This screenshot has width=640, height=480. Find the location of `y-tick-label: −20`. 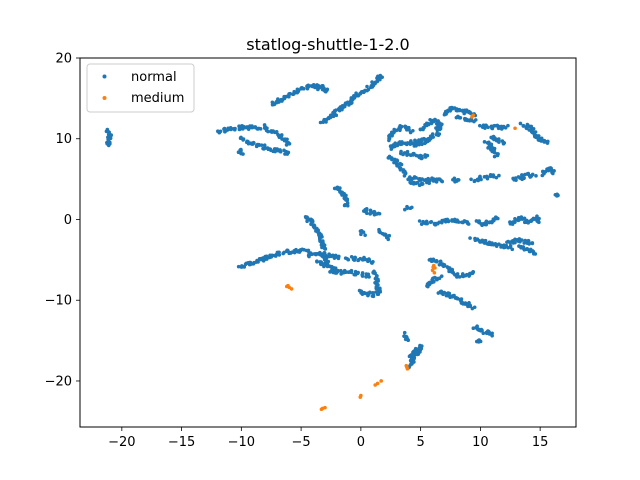

y-tick-label: −20 is located at coordinates (58, 381).